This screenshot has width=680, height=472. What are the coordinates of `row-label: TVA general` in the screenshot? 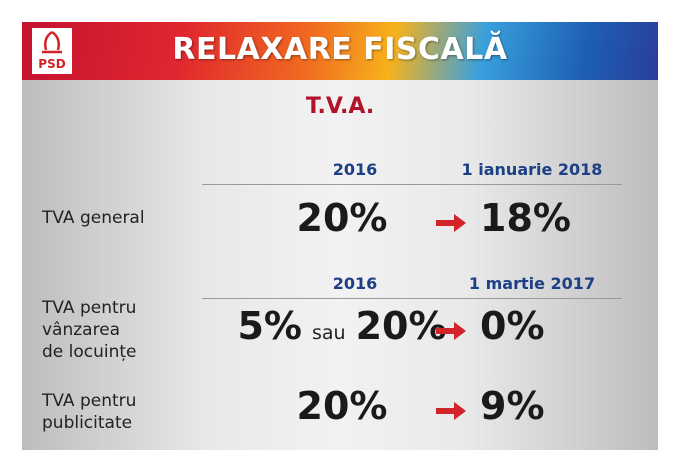 It's located at (93, 218).